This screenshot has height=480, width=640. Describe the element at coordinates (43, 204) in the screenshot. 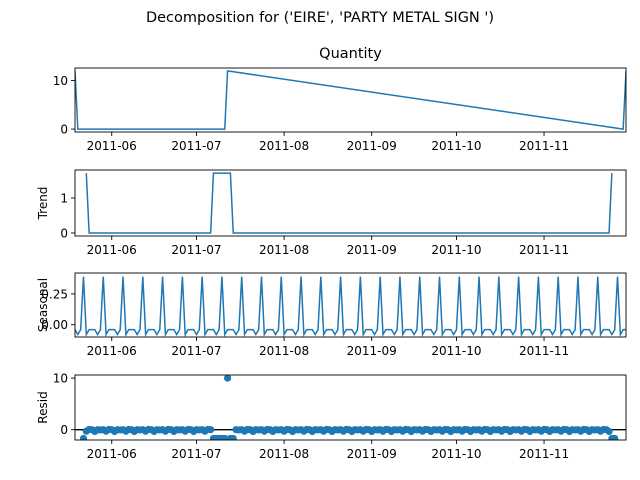

I see `y-axis-label: Trend` at that location.